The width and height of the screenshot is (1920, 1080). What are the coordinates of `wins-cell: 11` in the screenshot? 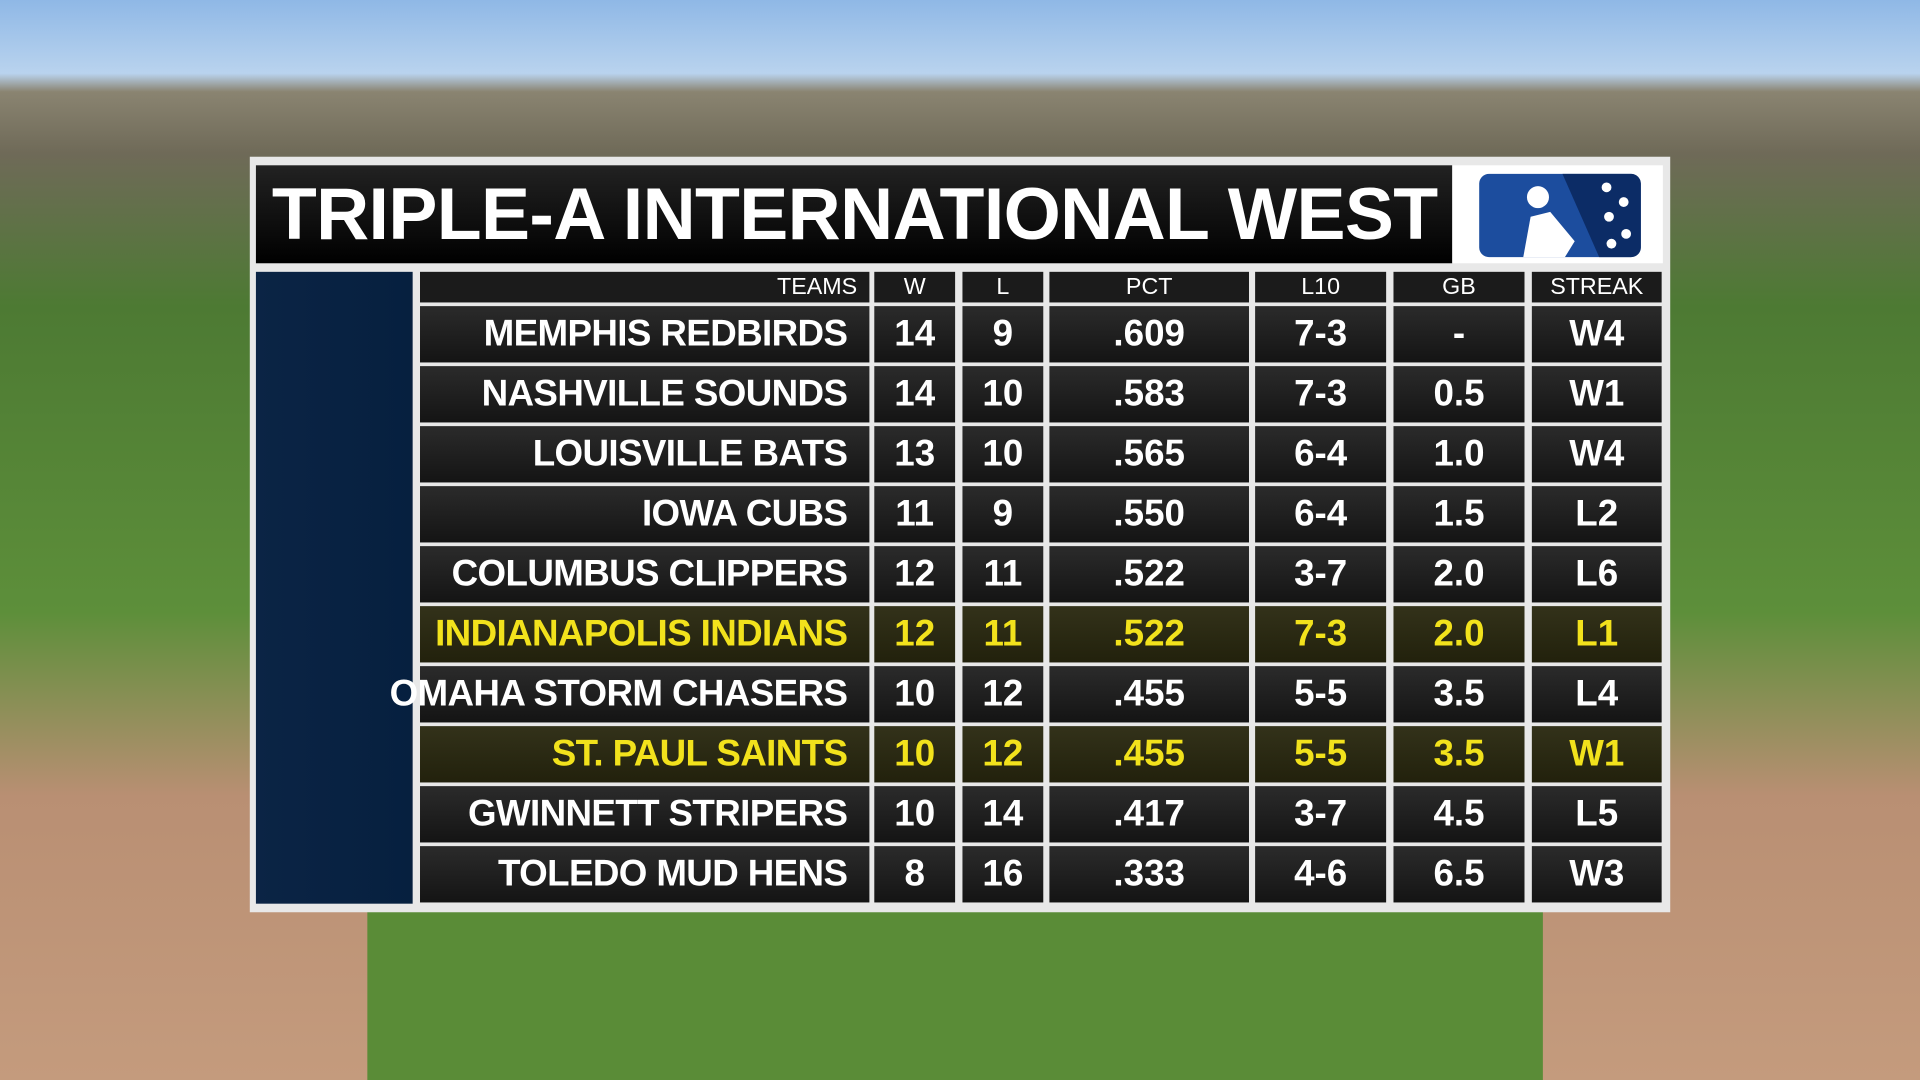 It's located at (915, 514).